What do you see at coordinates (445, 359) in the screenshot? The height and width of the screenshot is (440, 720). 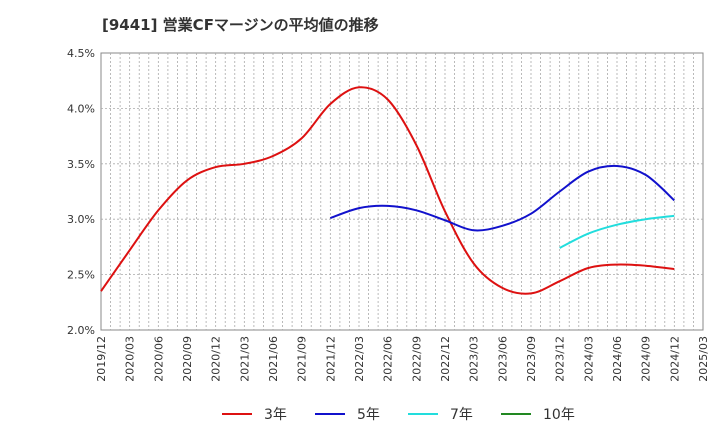 I see `x-tick-label: 2022/12` at bounding box center [445, 359].